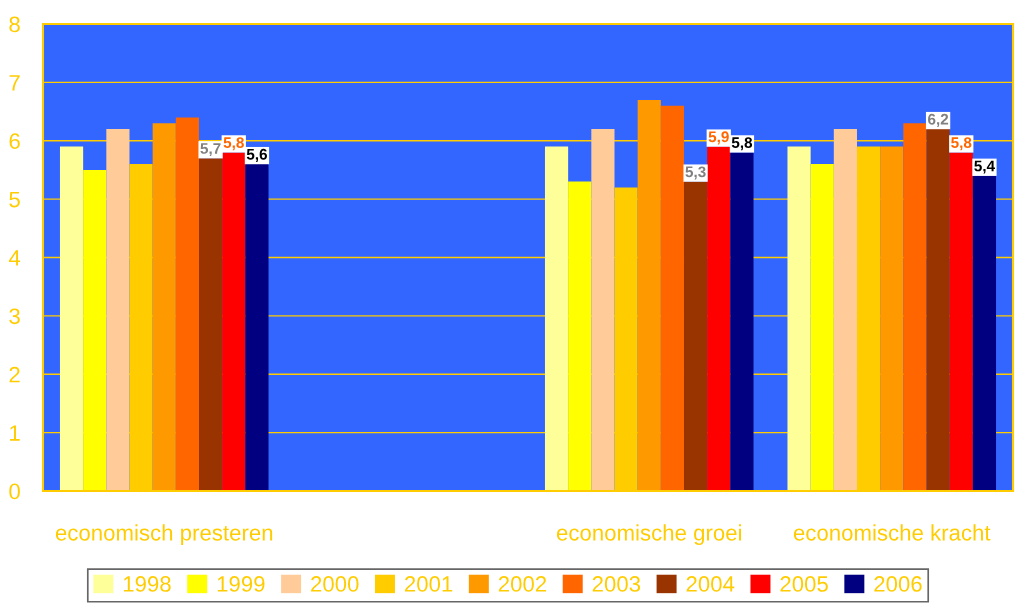 The image size is (1016, 604). I want to click on data-label: 5,3, so click(695, 173).